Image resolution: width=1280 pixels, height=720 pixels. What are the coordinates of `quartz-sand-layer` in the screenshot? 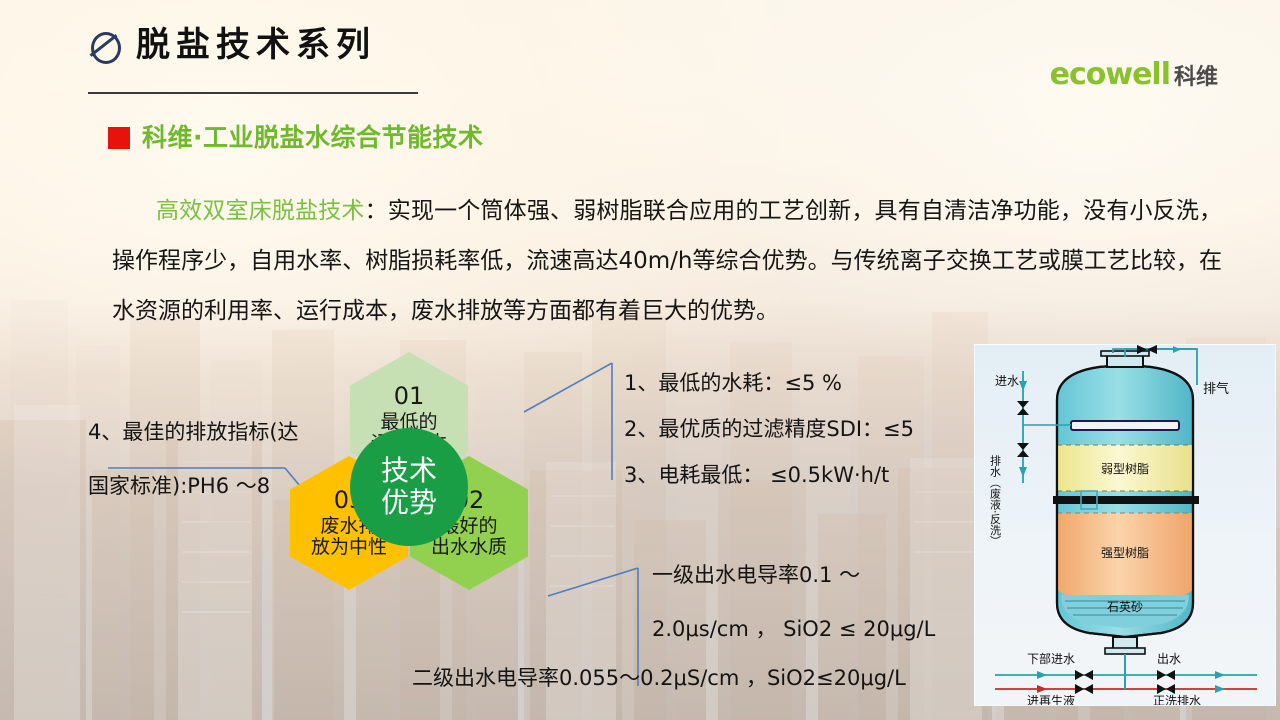 It's located at (1125, 611).